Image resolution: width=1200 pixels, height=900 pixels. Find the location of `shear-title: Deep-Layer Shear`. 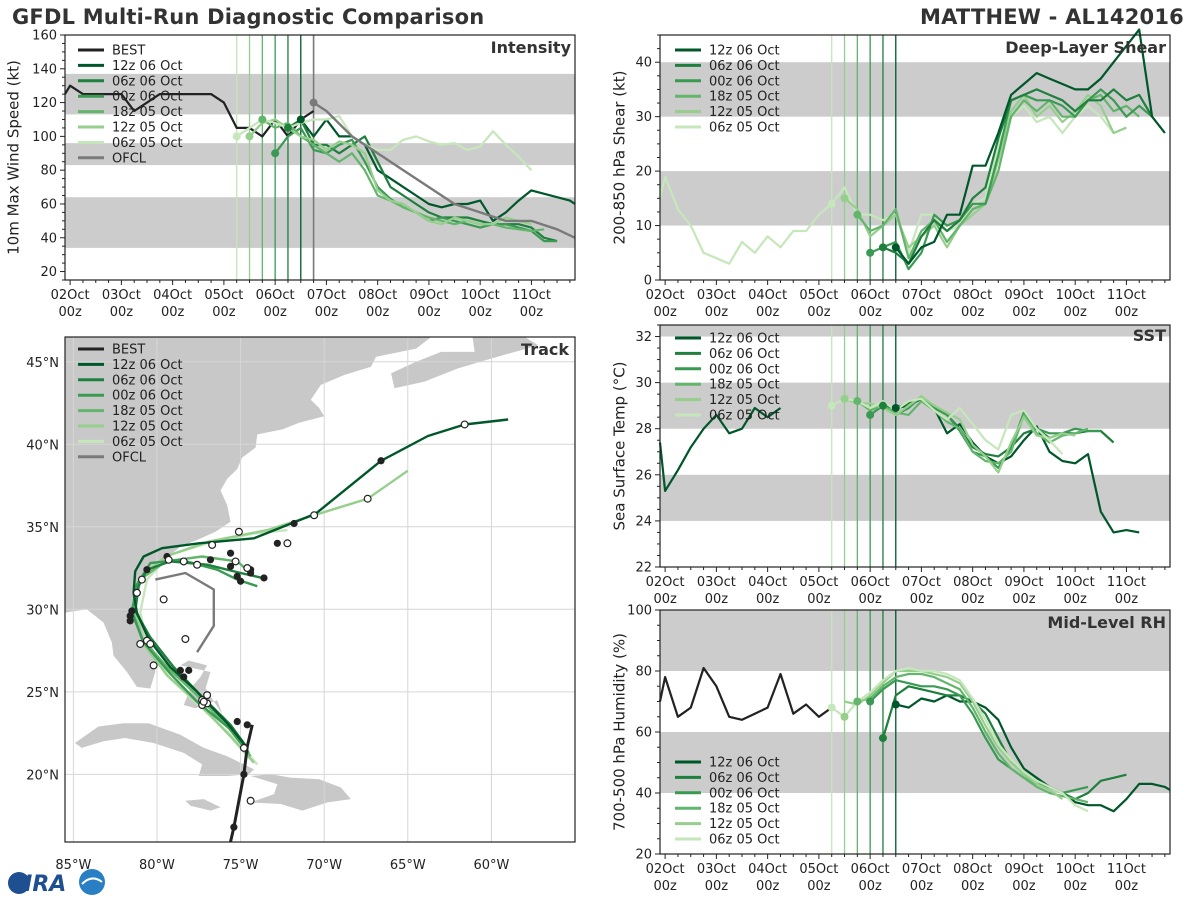

shear-title: Deep-Layer Shear is located at coordinates (1085, 47).